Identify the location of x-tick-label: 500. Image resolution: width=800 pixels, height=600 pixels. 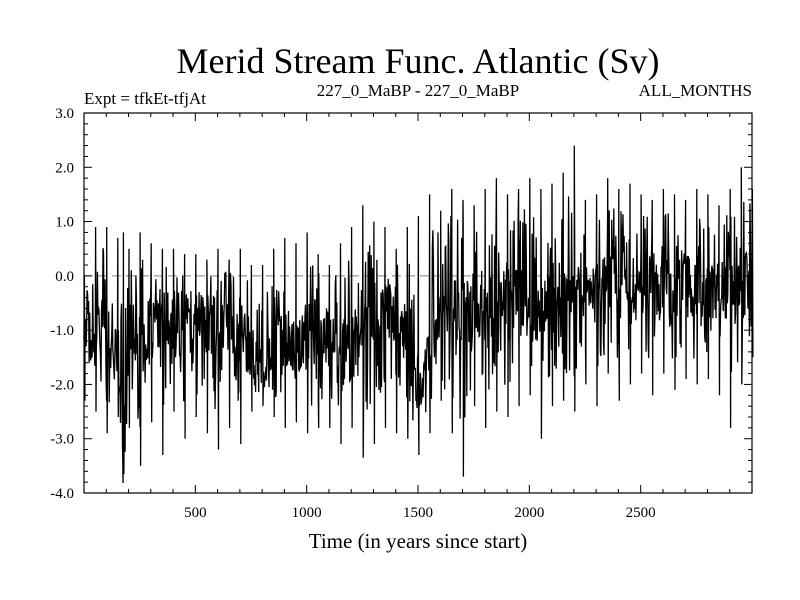
(195, 513).